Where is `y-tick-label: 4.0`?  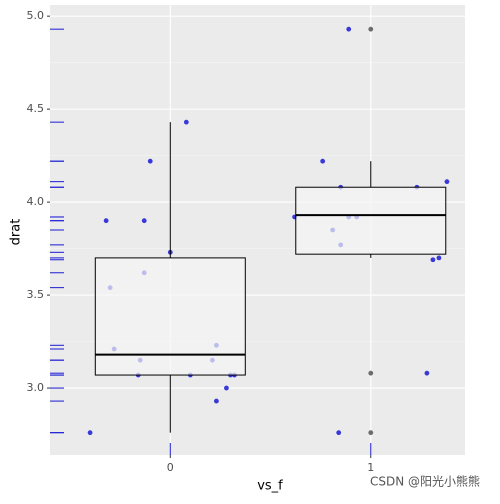
y-tick-label: 4.0 is located at coordinates (36, 201).